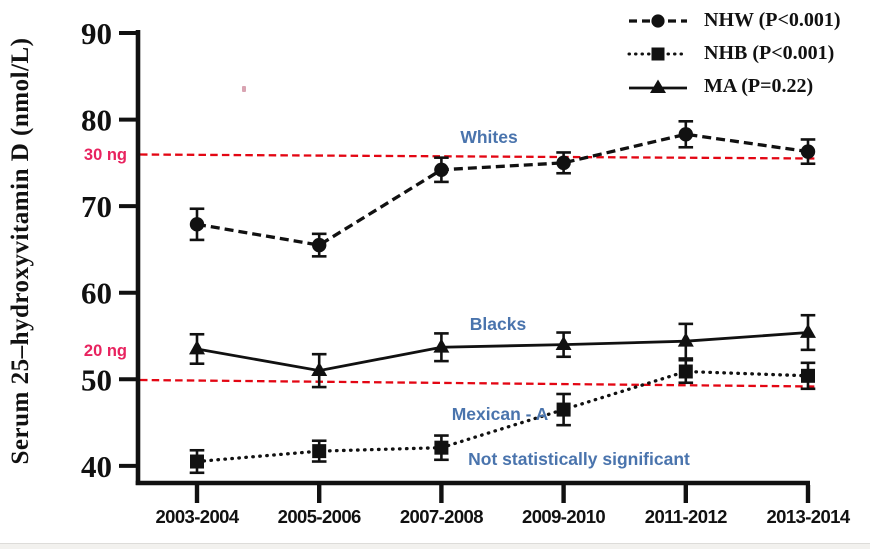 This screenshot has height=549, width=870. I want to click on red-speck-artifact, so click(244, 89).